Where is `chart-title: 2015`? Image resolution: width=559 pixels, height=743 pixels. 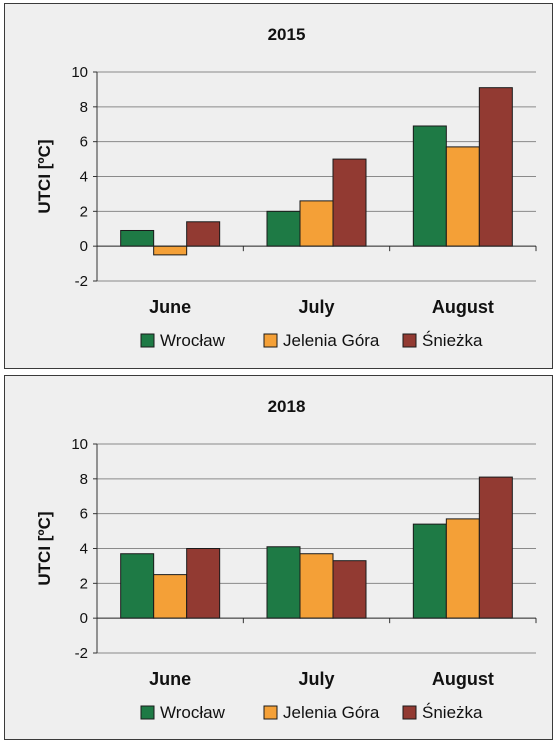 chart-title: 2015 is located at coordinates (287, 34).